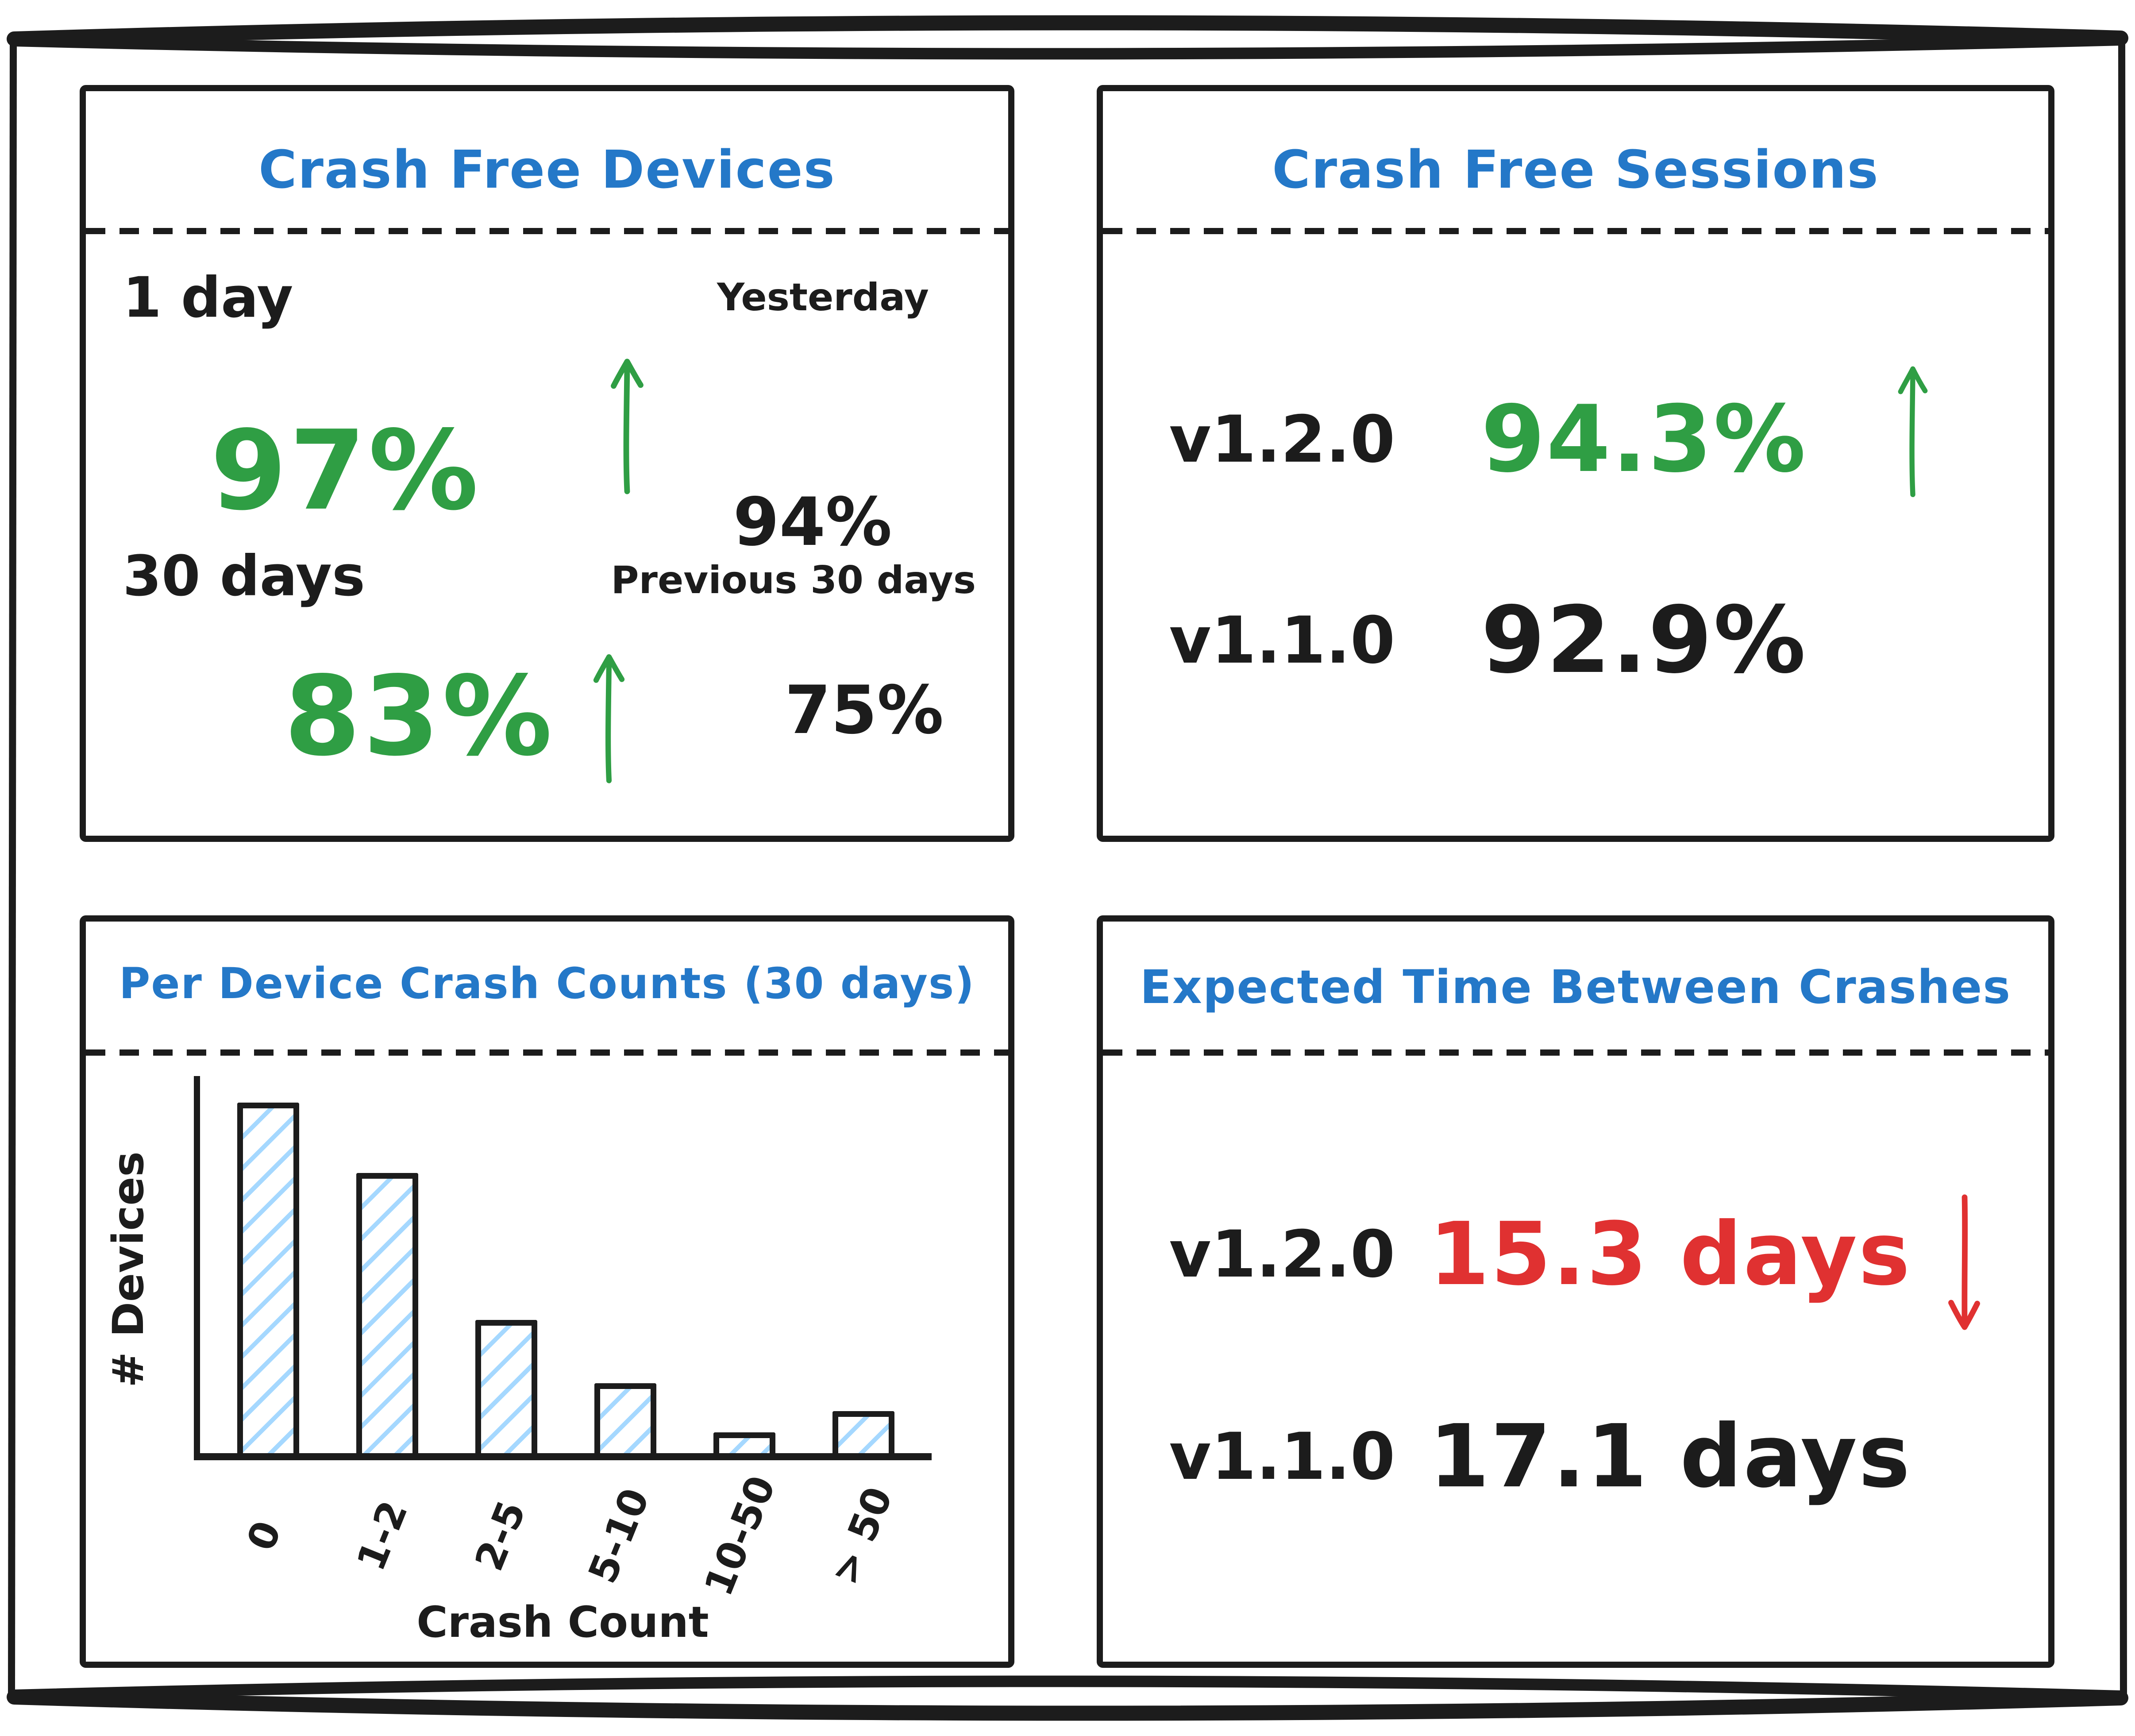 This screenshot has width=2135, height=1736. Describe the element at coordinates (864, 711) in the screenshot. I see `compare-value: 75%` at that location.